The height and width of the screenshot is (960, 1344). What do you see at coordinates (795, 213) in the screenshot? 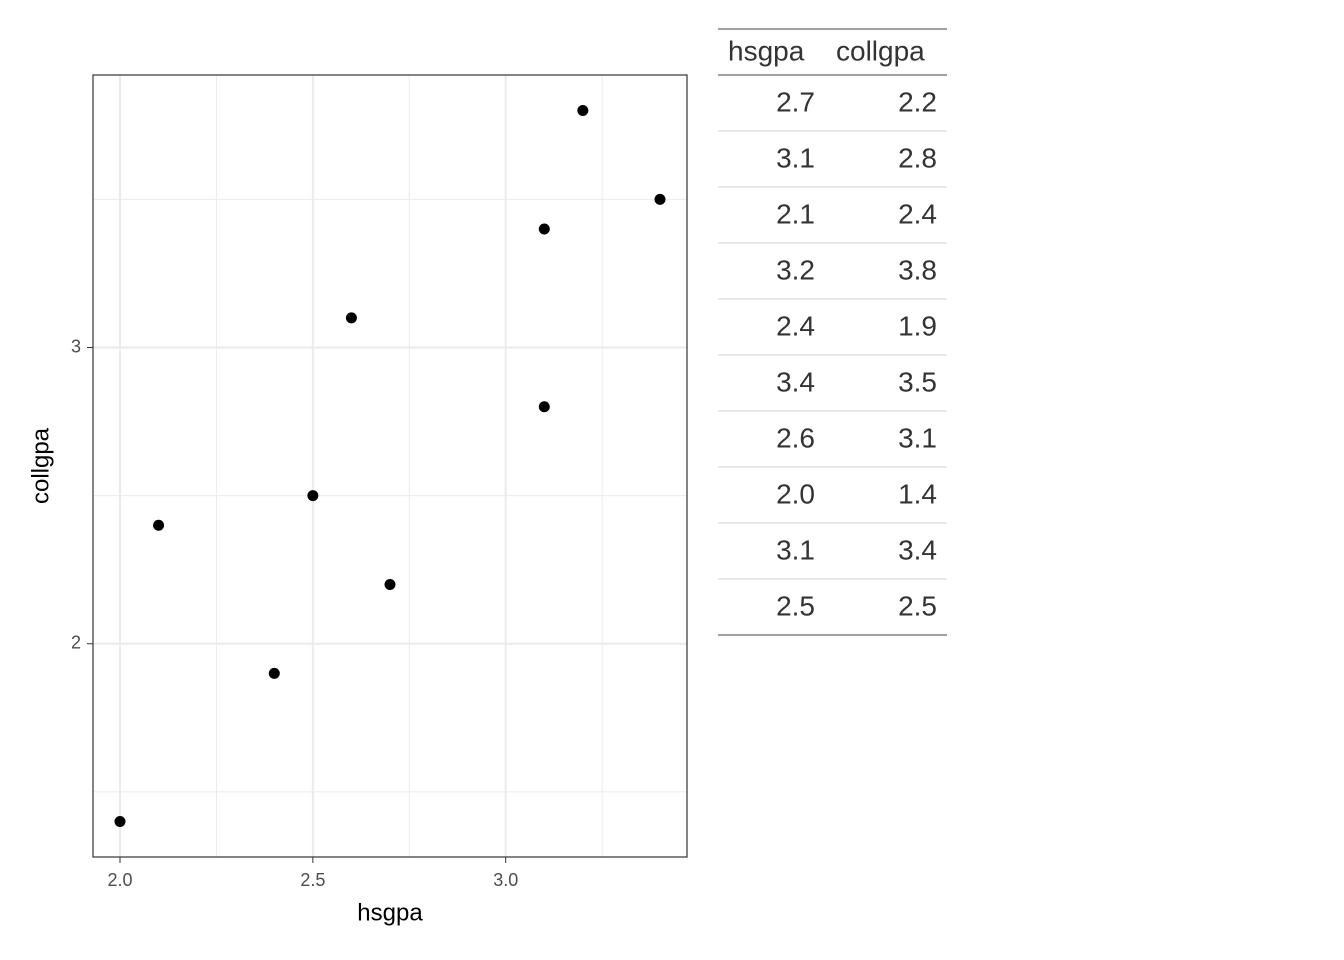
I see `table-cell: 2.1` at bounding box center [795, 213].